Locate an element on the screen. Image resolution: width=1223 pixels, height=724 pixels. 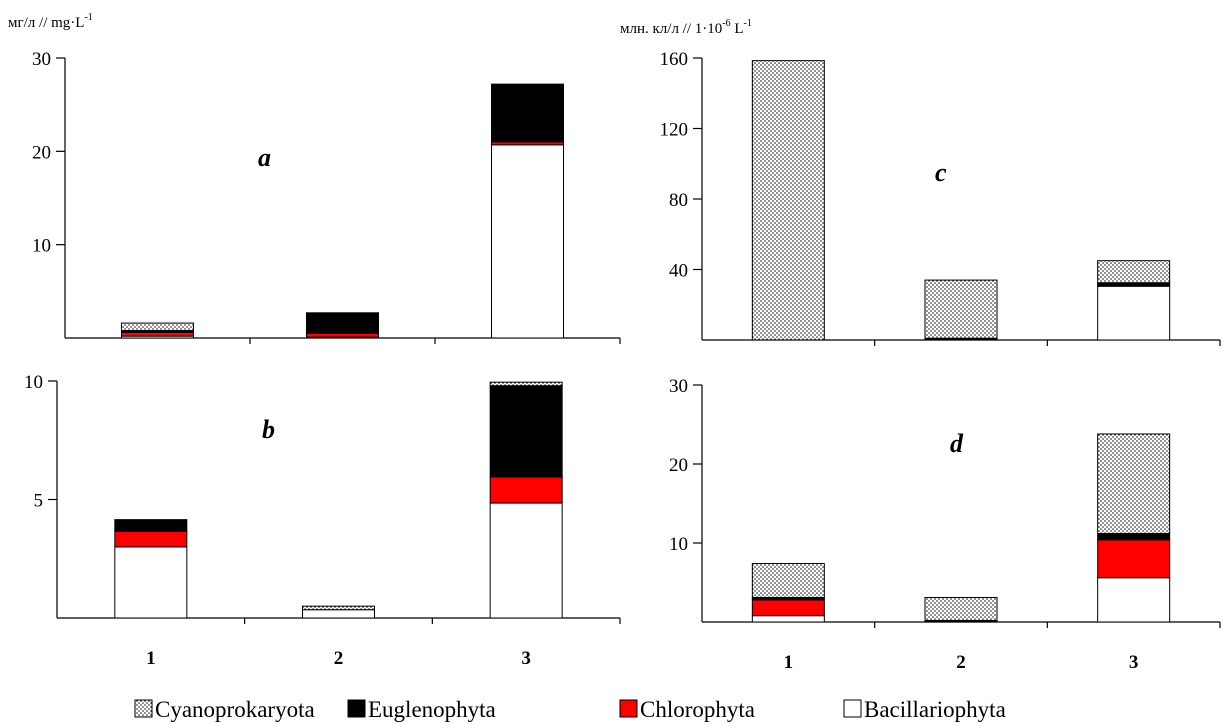
legend-label: Cyanoprokaryota is located at coordinates (235, 709).